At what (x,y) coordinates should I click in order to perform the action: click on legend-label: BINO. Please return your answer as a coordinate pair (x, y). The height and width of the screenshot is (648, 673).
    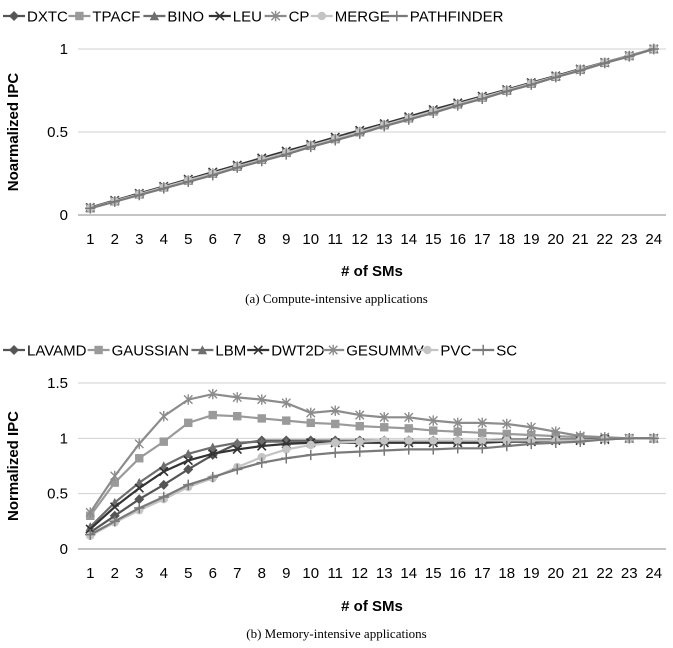
    Looking at the image, I should click on (185, 17).